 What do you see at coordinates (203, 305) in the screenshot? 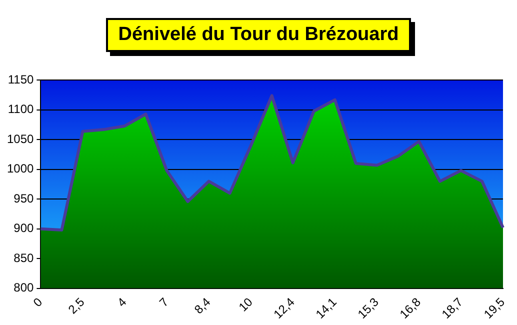
I see `x-tick-label: 8,4` at bounding box center [203, 305].